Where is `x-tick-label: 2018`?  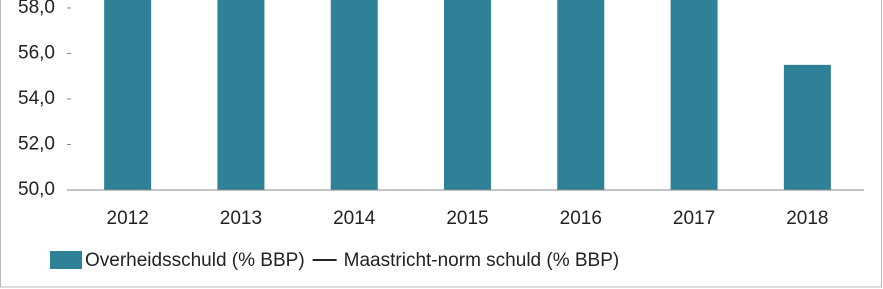 x-tick-label: 2018 is located at coordinates (807, 218).